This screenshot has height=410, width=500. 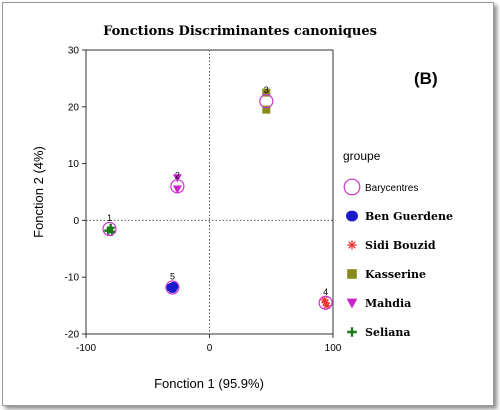 I want to click on legend-entry-label: Ben Guerdene, so click(x=409, y=216).